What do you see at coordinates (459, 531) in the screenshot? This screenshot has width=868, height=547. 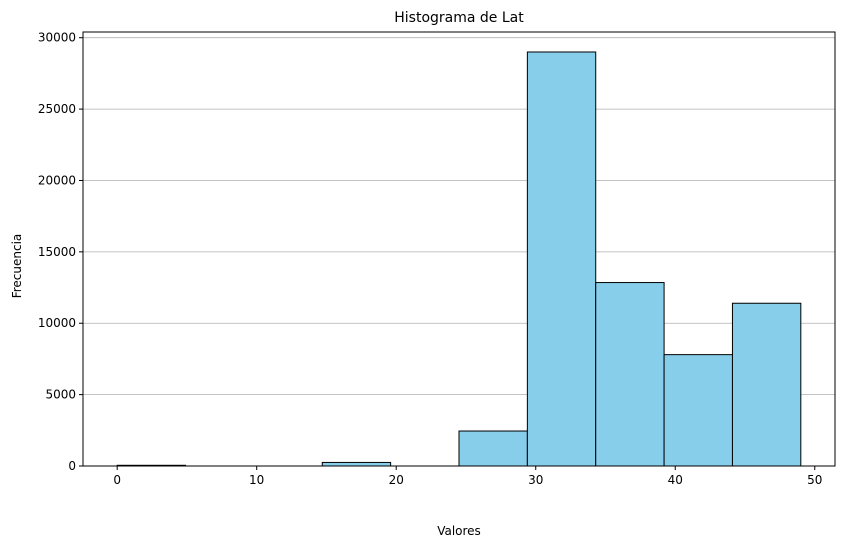 I see `x-axis-title: Valores` at bounding box center [459, 531].